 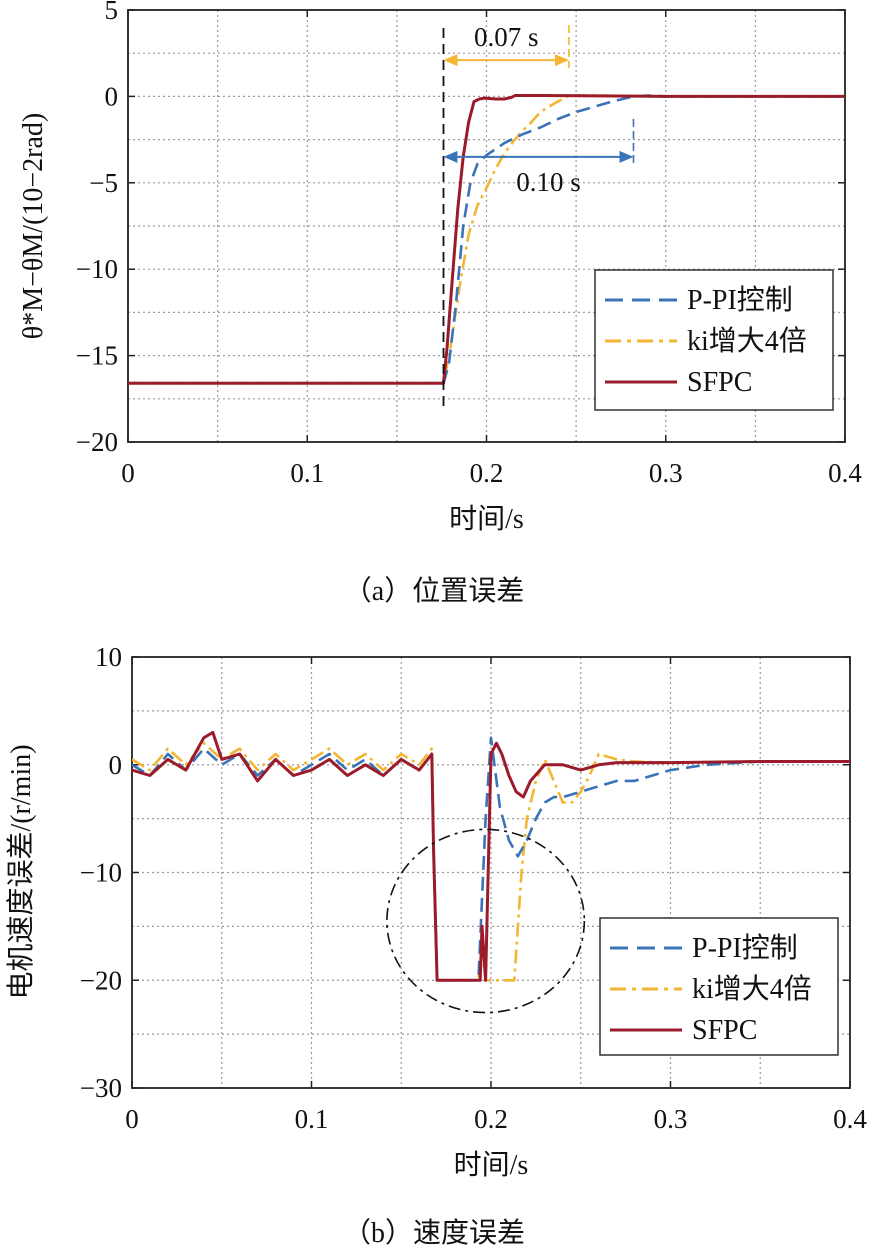 What do you see at coordinates (434, 1233) in the screenshot?
I see `figure-caption: （b）速度误差` at bounding box center [434, 1233].